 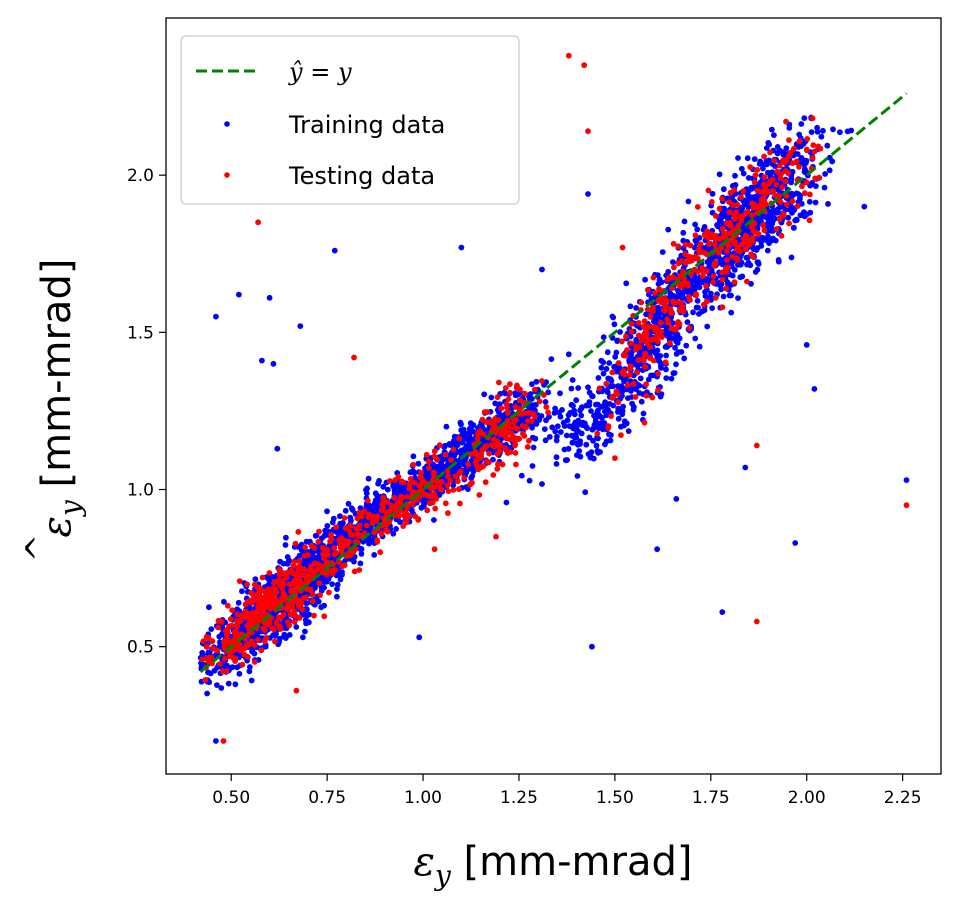 What do you see at coordinates (227, 124) in the screenshot?
I see `legend-training-marker` at bounding box center [227, 124].